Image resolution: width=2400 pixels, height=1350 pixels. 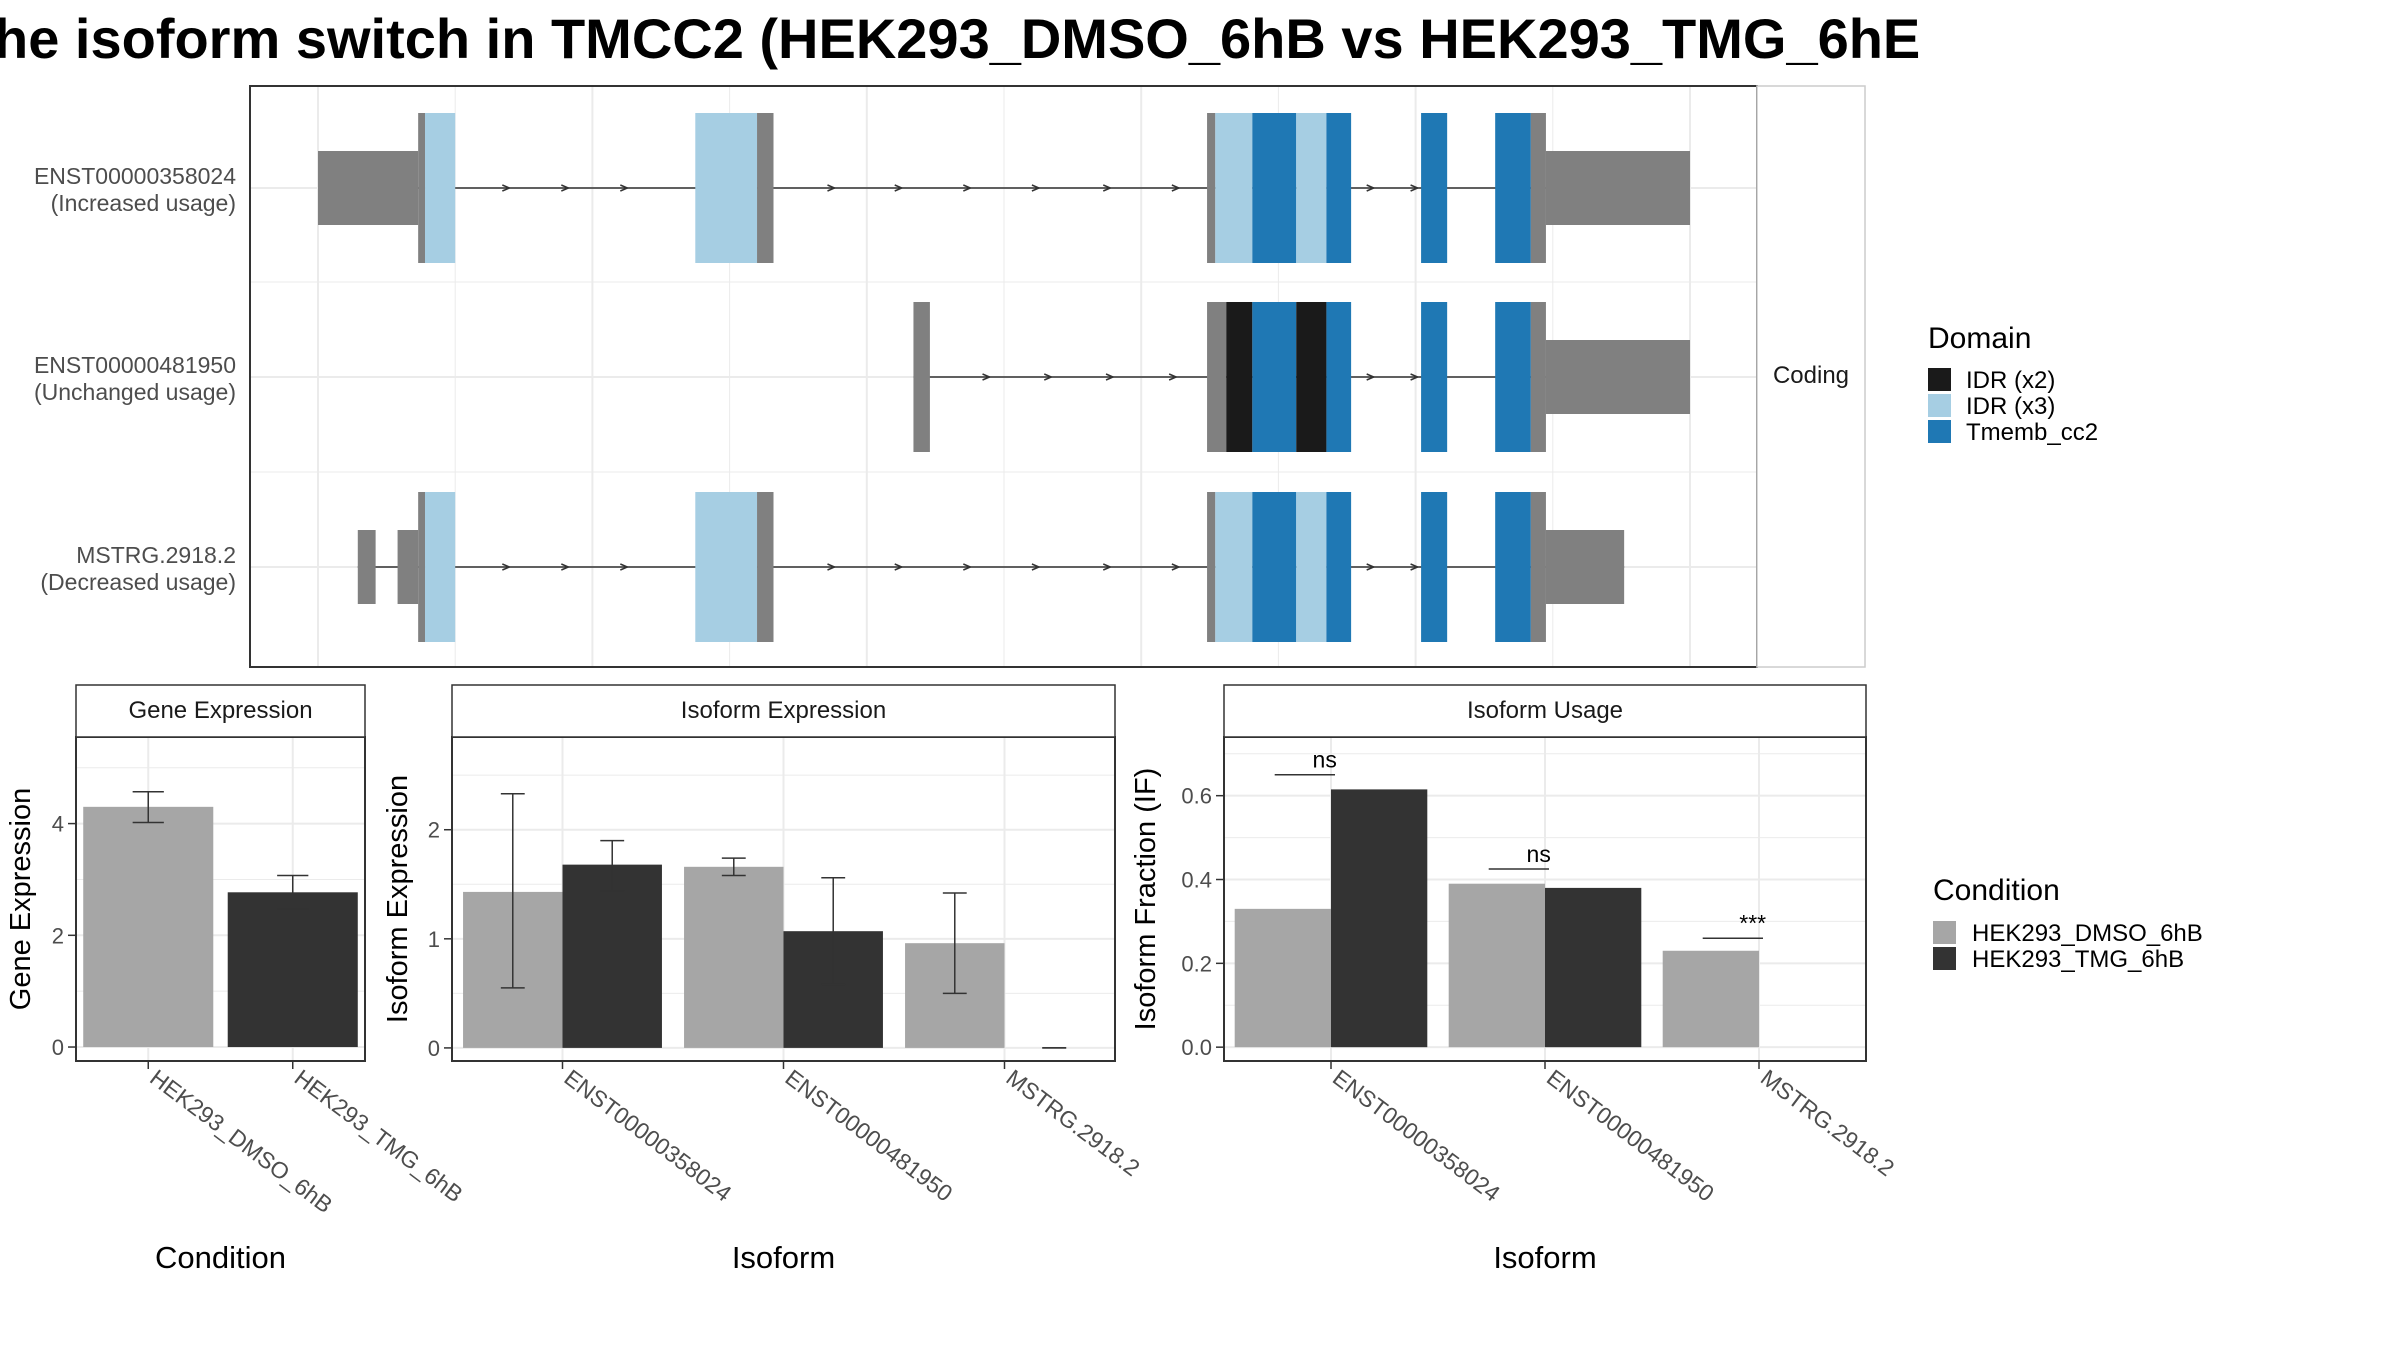 What do you see at coordinates (434, 939) in the screenshot?
I see `y-tick-label: 1` at bounding box center [434, 939].